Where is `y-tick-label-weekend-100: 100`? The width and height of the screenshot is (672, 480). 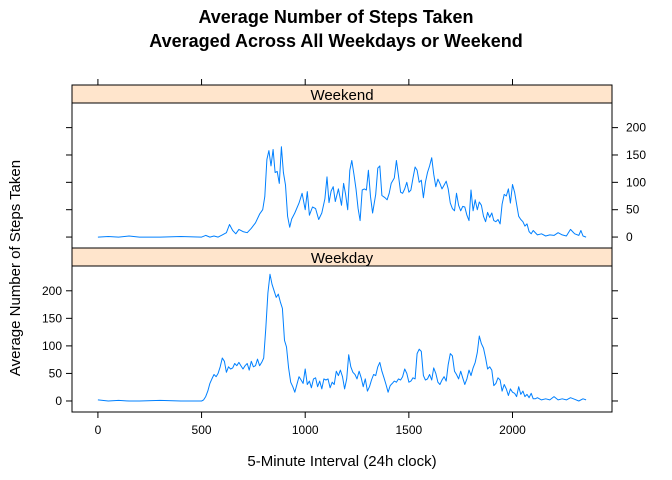
y-tick-label-weekend-100: 100 is located at coordinates (636, 182).